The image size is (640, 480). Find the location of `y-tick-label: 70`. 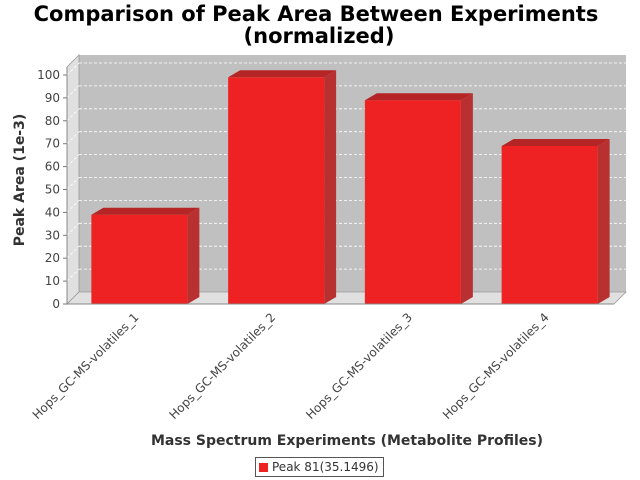

y-tick-label: 70 is located at coordinates (52, 144).